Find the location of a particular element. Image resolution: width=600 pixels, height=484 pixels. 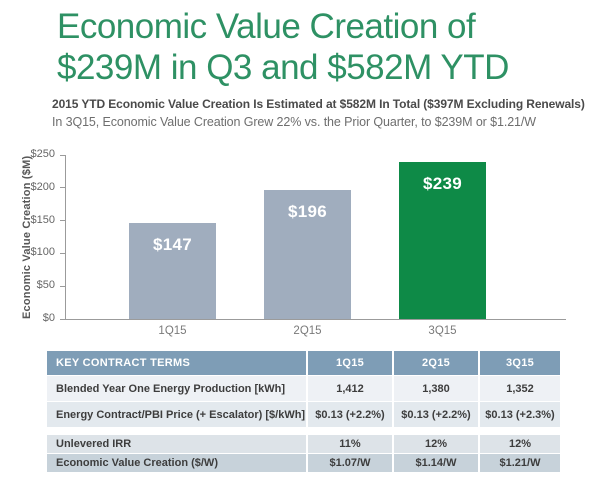

page-title-line-1: Economic Value Creation of is located at coordinates (266, 26).